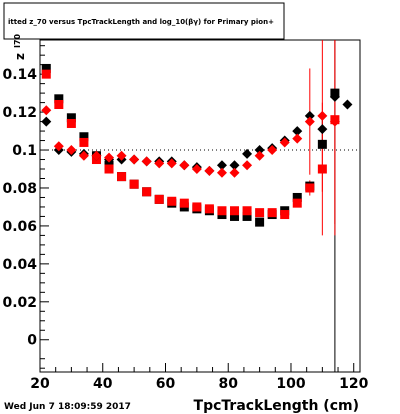 Image resolution: width=400 pixels, height=414 pixels. Describe the element at coordinates (276, 406) in the screenshot. I see `x-axis-label: TpcTrackLength (cm)` at that location.